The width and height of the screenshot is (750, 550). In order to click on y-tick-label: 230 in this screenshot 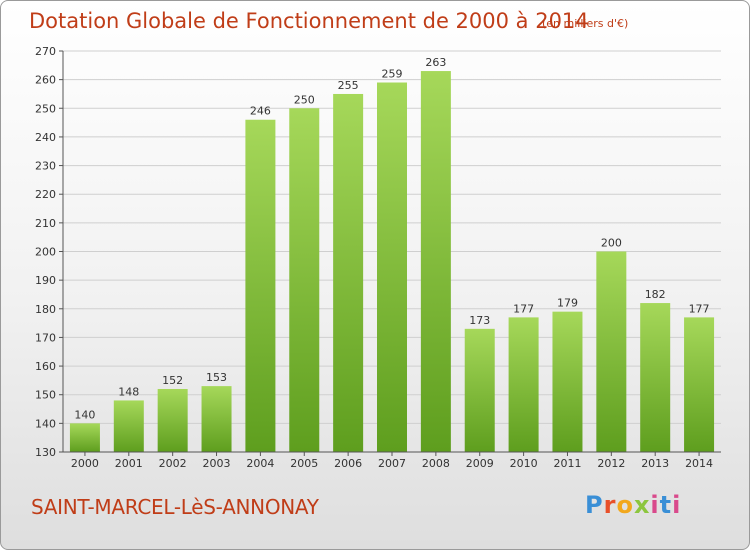, I will do `click(45, 166)`.